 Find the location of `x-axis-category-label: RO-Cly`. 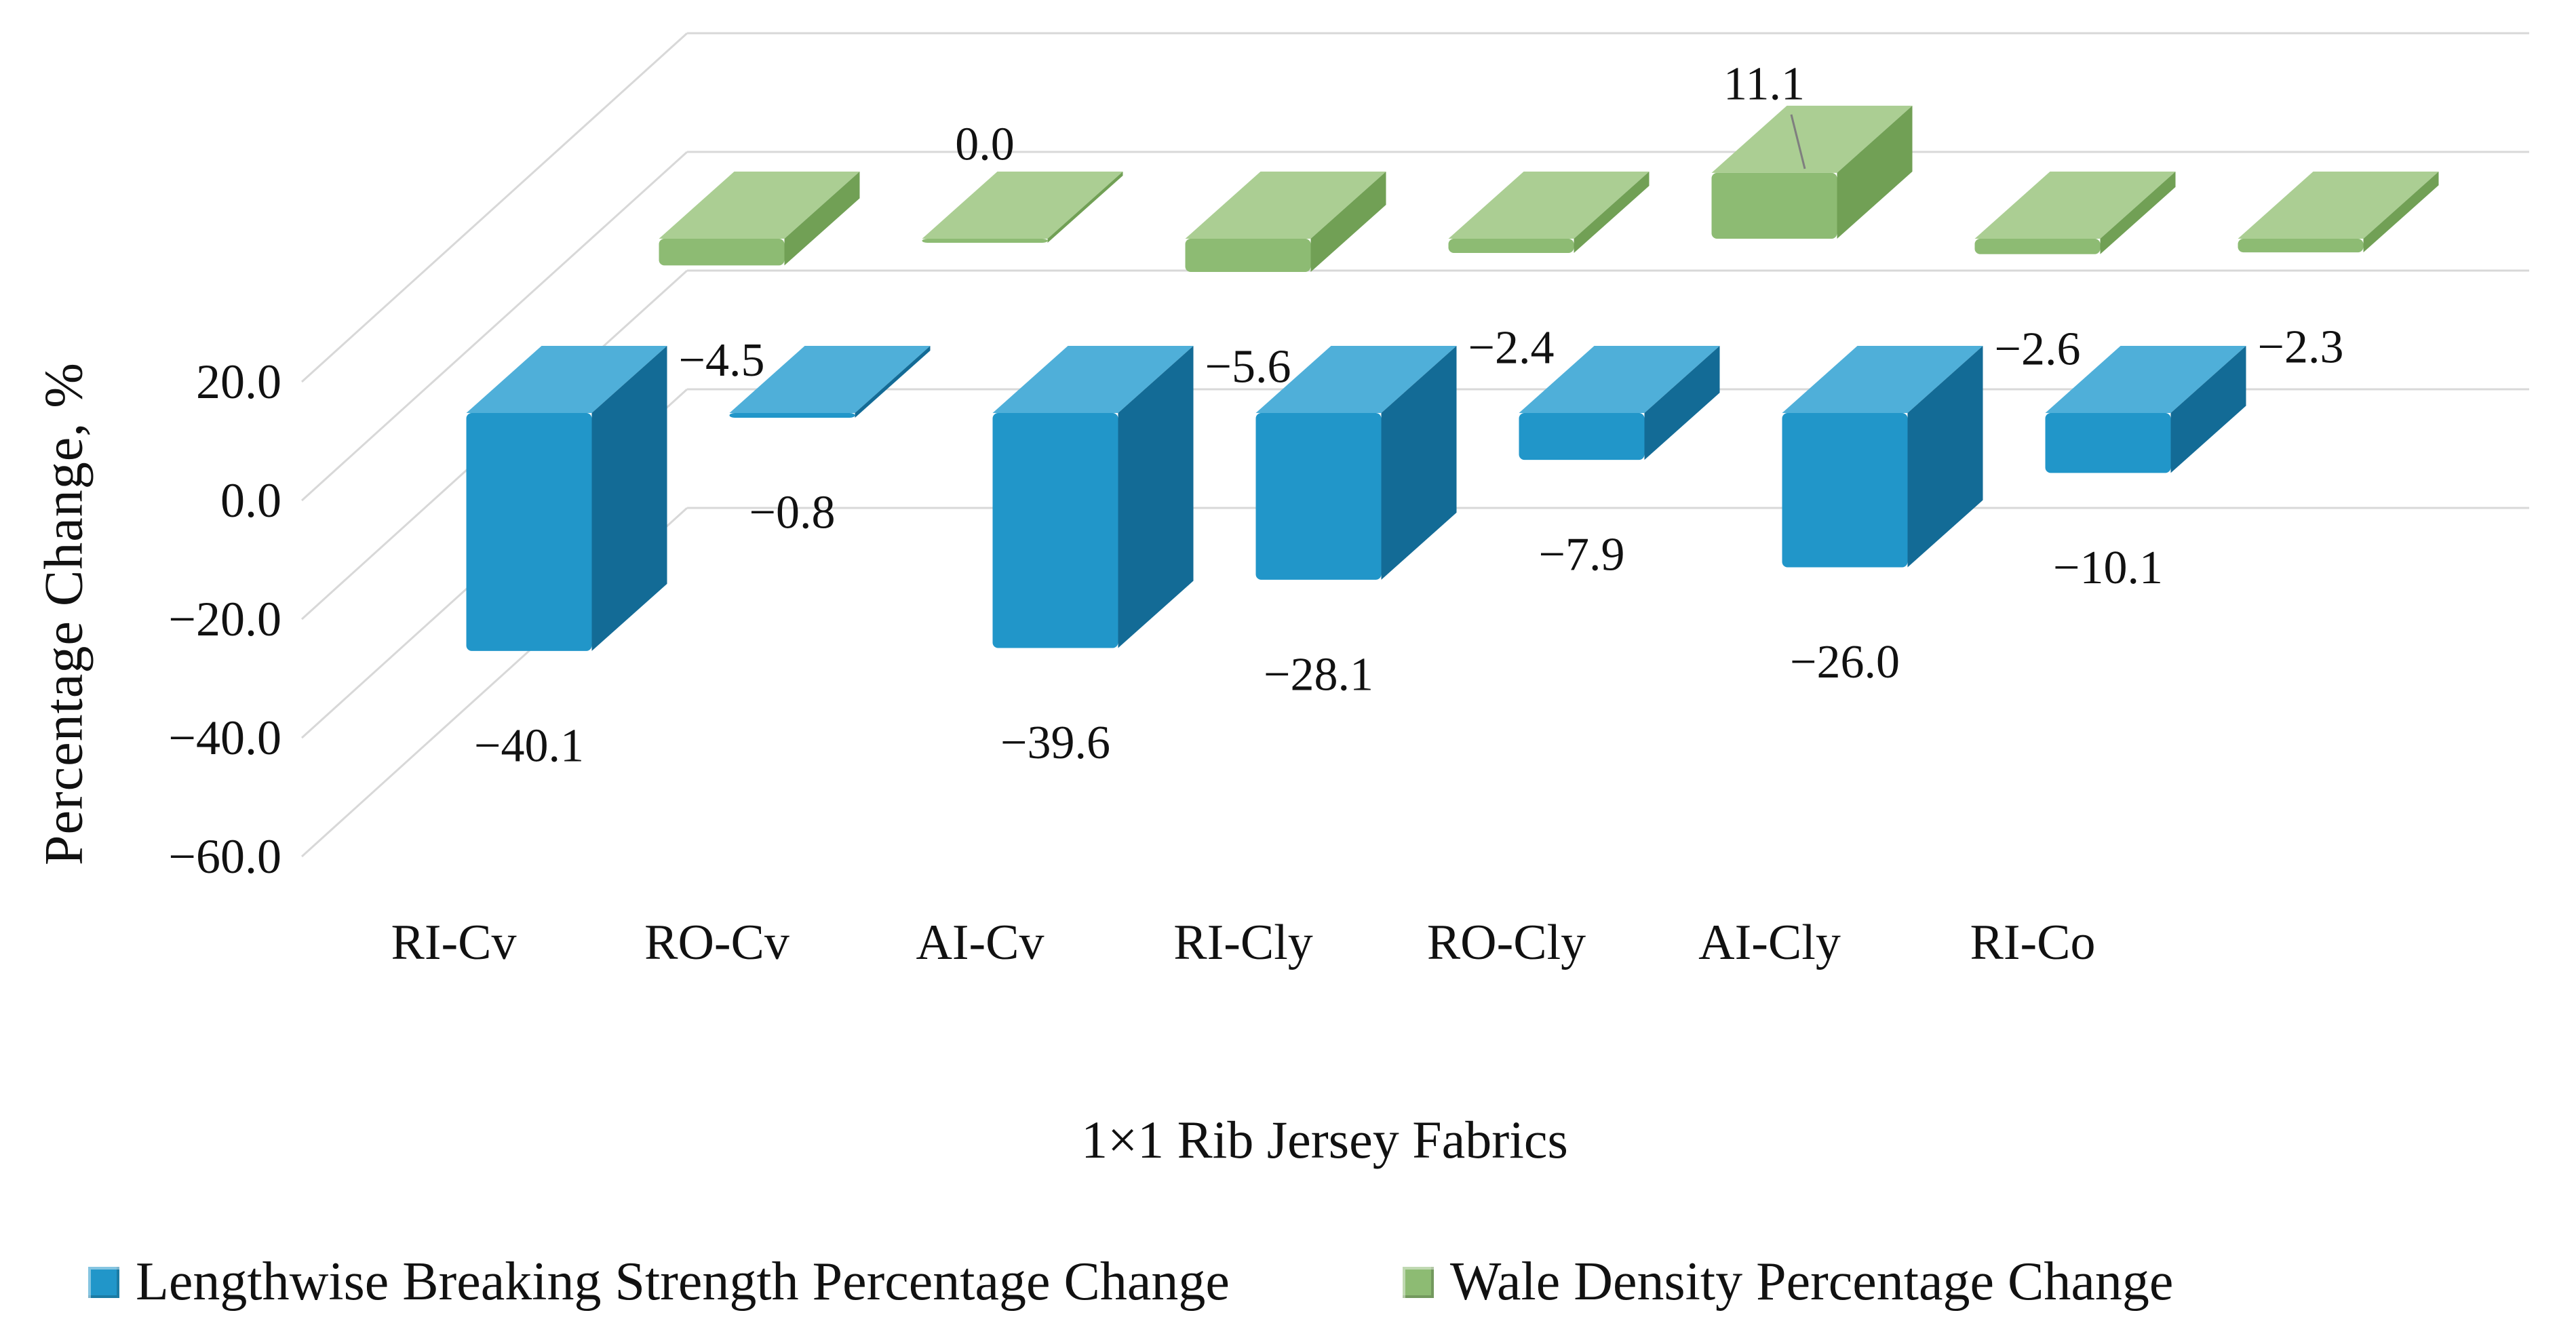

x-axis-category-label: RO-Cly is located at coordinates (1506, 942).